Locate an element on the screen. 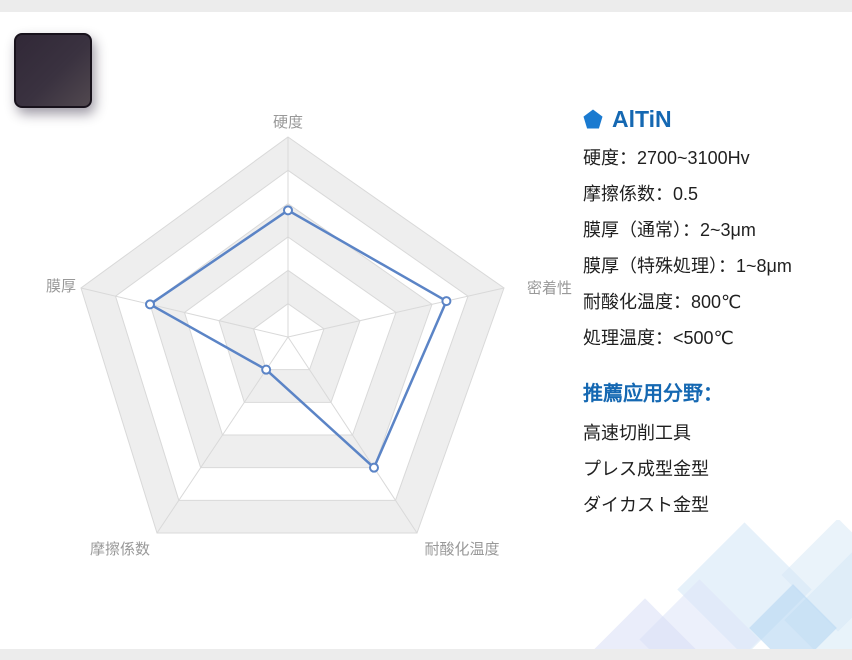  pentagon-icon is located at coordinates (593, 119).